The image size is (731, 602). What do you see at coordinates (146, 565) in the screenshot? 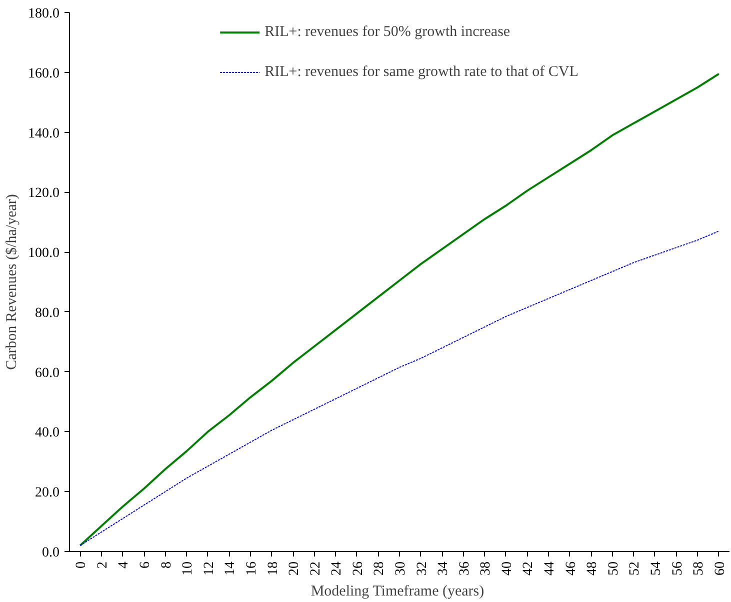
I see `x-tick-label: 6` at bounding box center [146, 565].